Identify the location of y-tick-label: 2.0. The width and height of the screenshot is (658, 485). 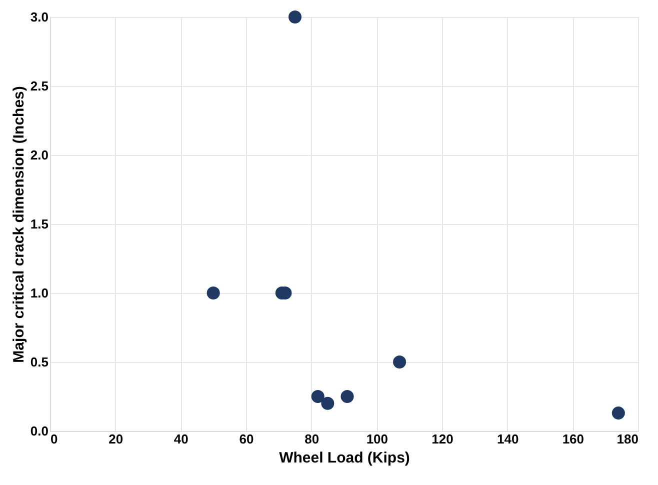
(39, 155).